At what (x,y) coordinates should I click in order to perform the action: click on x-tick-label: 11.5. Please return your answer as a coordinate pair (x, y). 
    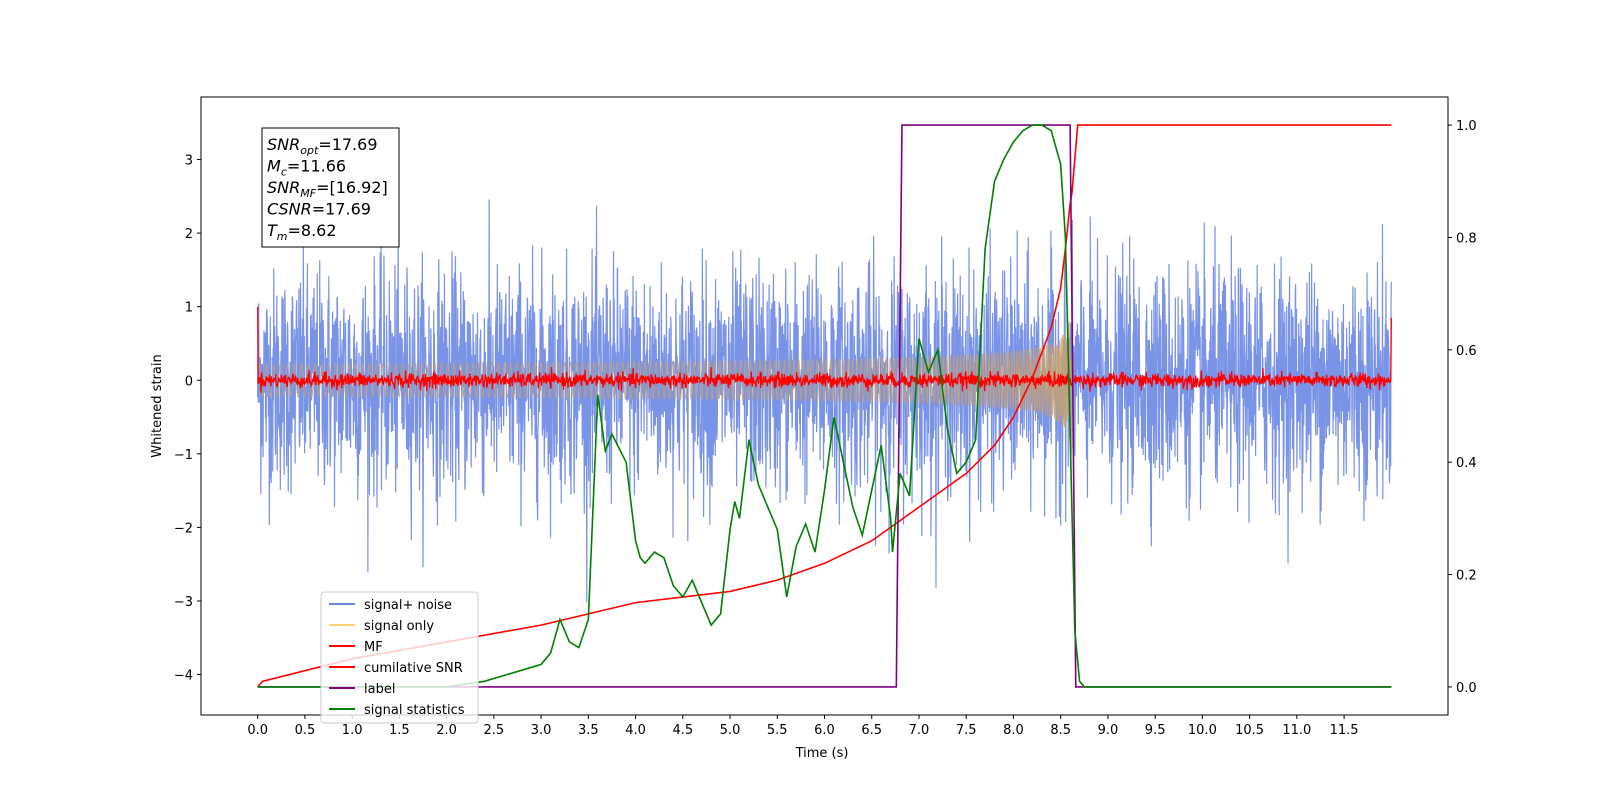
    Looking at the image, I should click on (1344, 730).